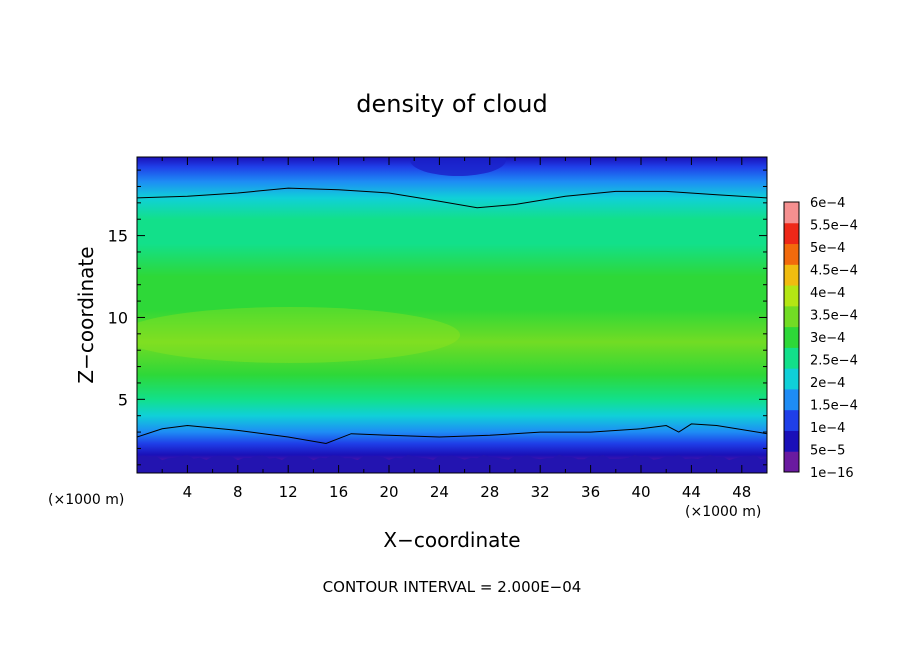  What do you see at coordinates (451, 104) in the screenshot?
I see `chart-title: density of cloud` at bounding box center [451, 104].